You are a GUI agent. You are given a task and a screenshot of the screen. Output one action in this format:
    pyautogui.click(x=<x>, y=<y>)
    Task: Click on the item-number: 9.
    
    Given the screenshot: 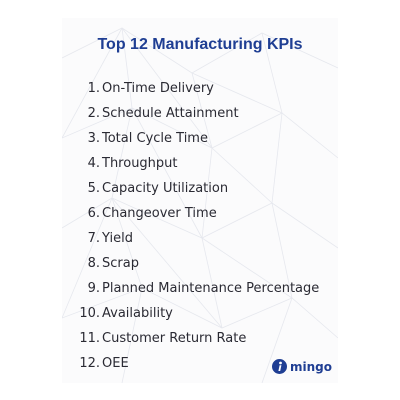 What is the action you would take?
    pyautogui.click(x=93, y=288)
    